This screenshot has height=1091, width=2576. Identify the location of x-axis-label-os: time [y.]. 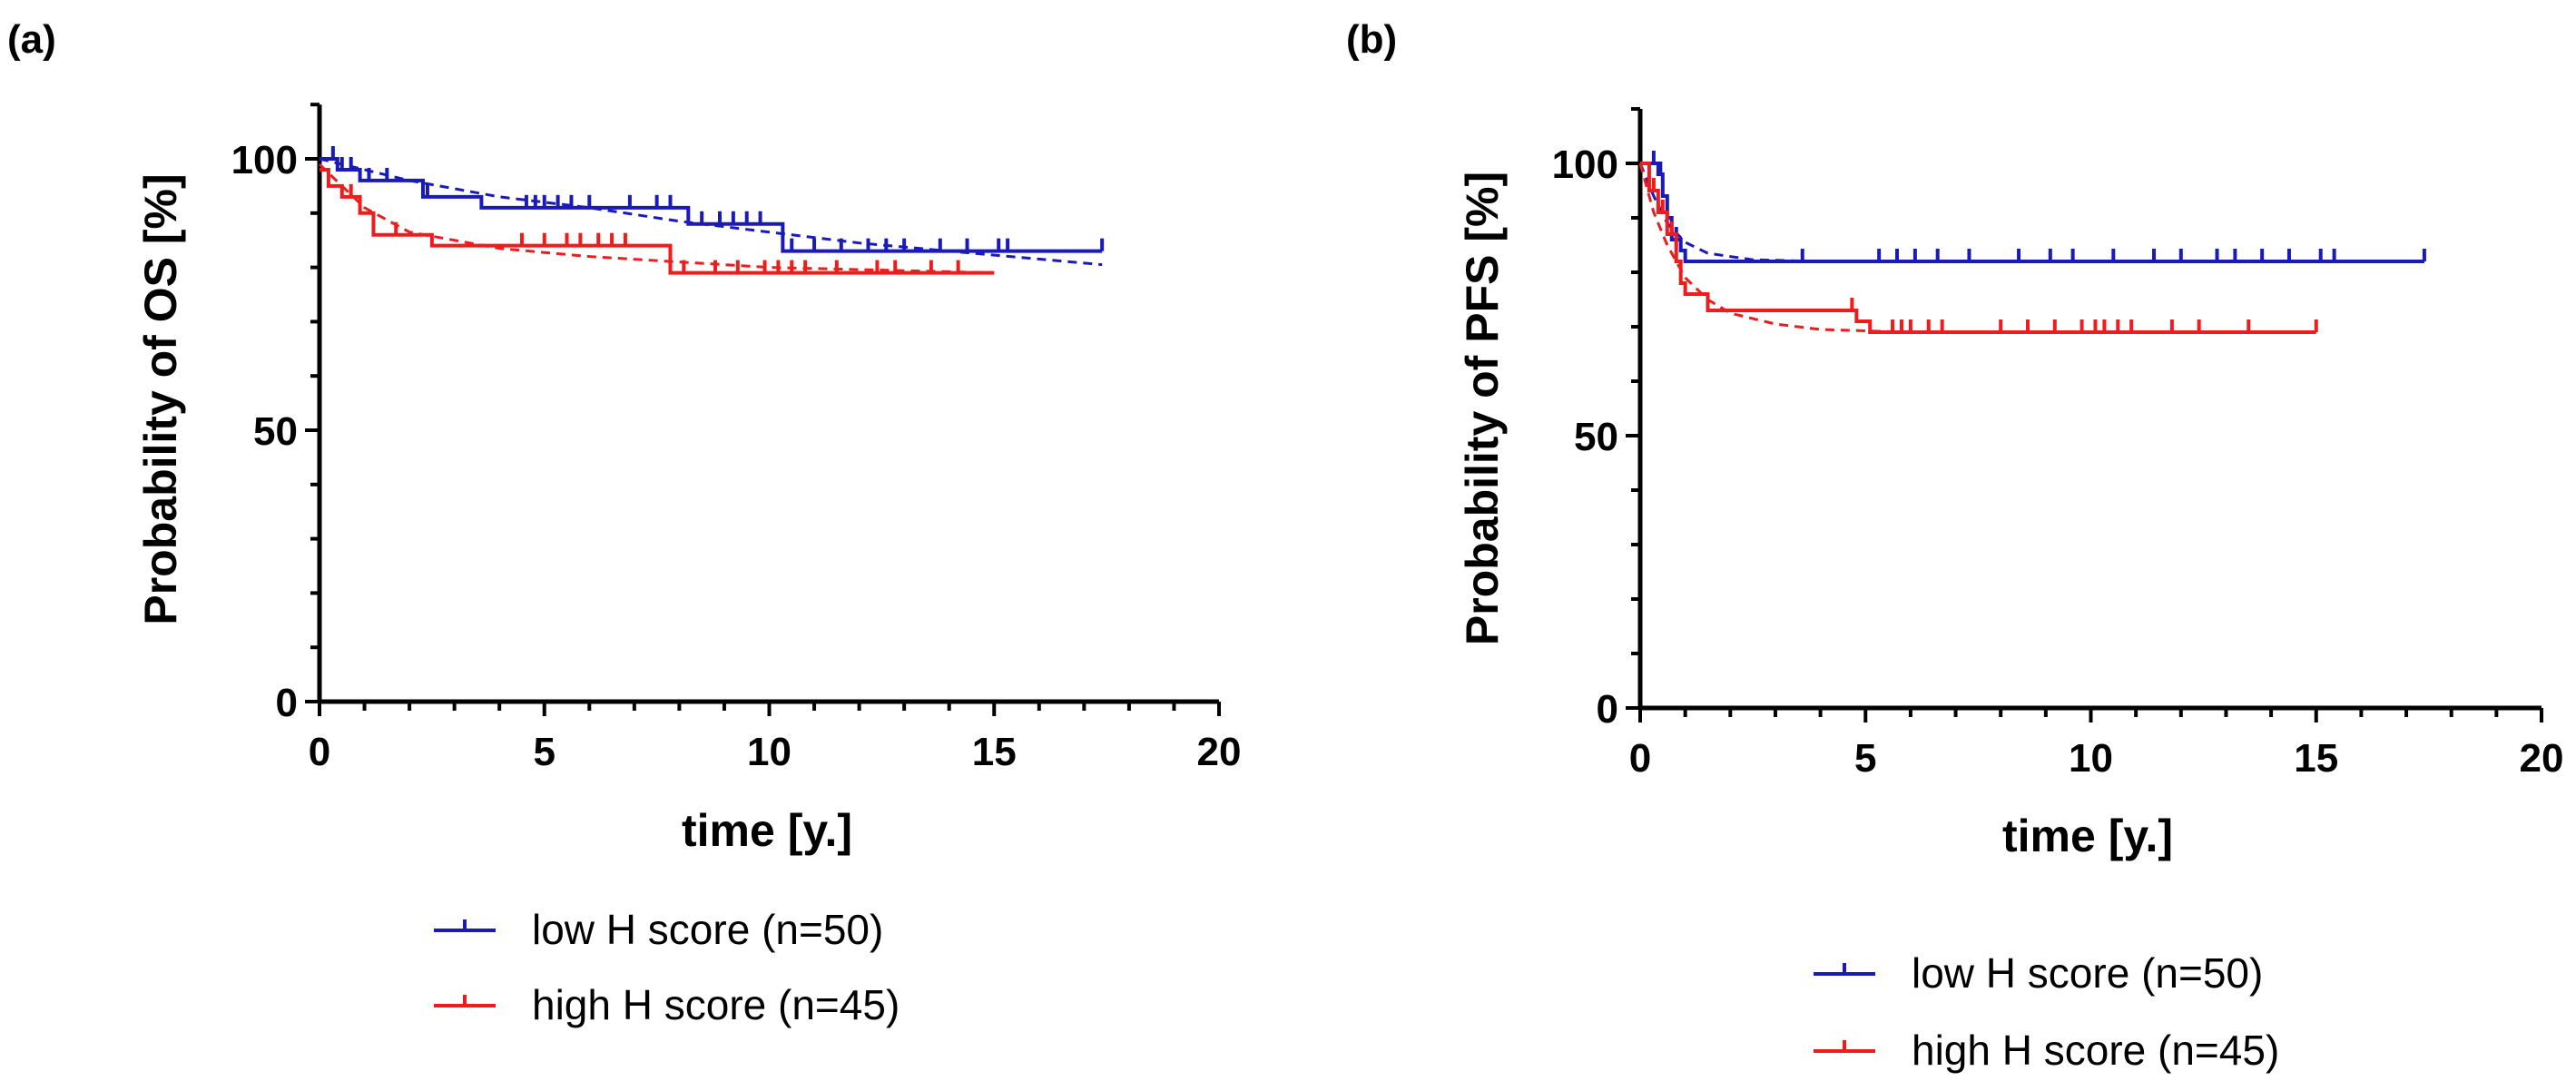
(767, 830).